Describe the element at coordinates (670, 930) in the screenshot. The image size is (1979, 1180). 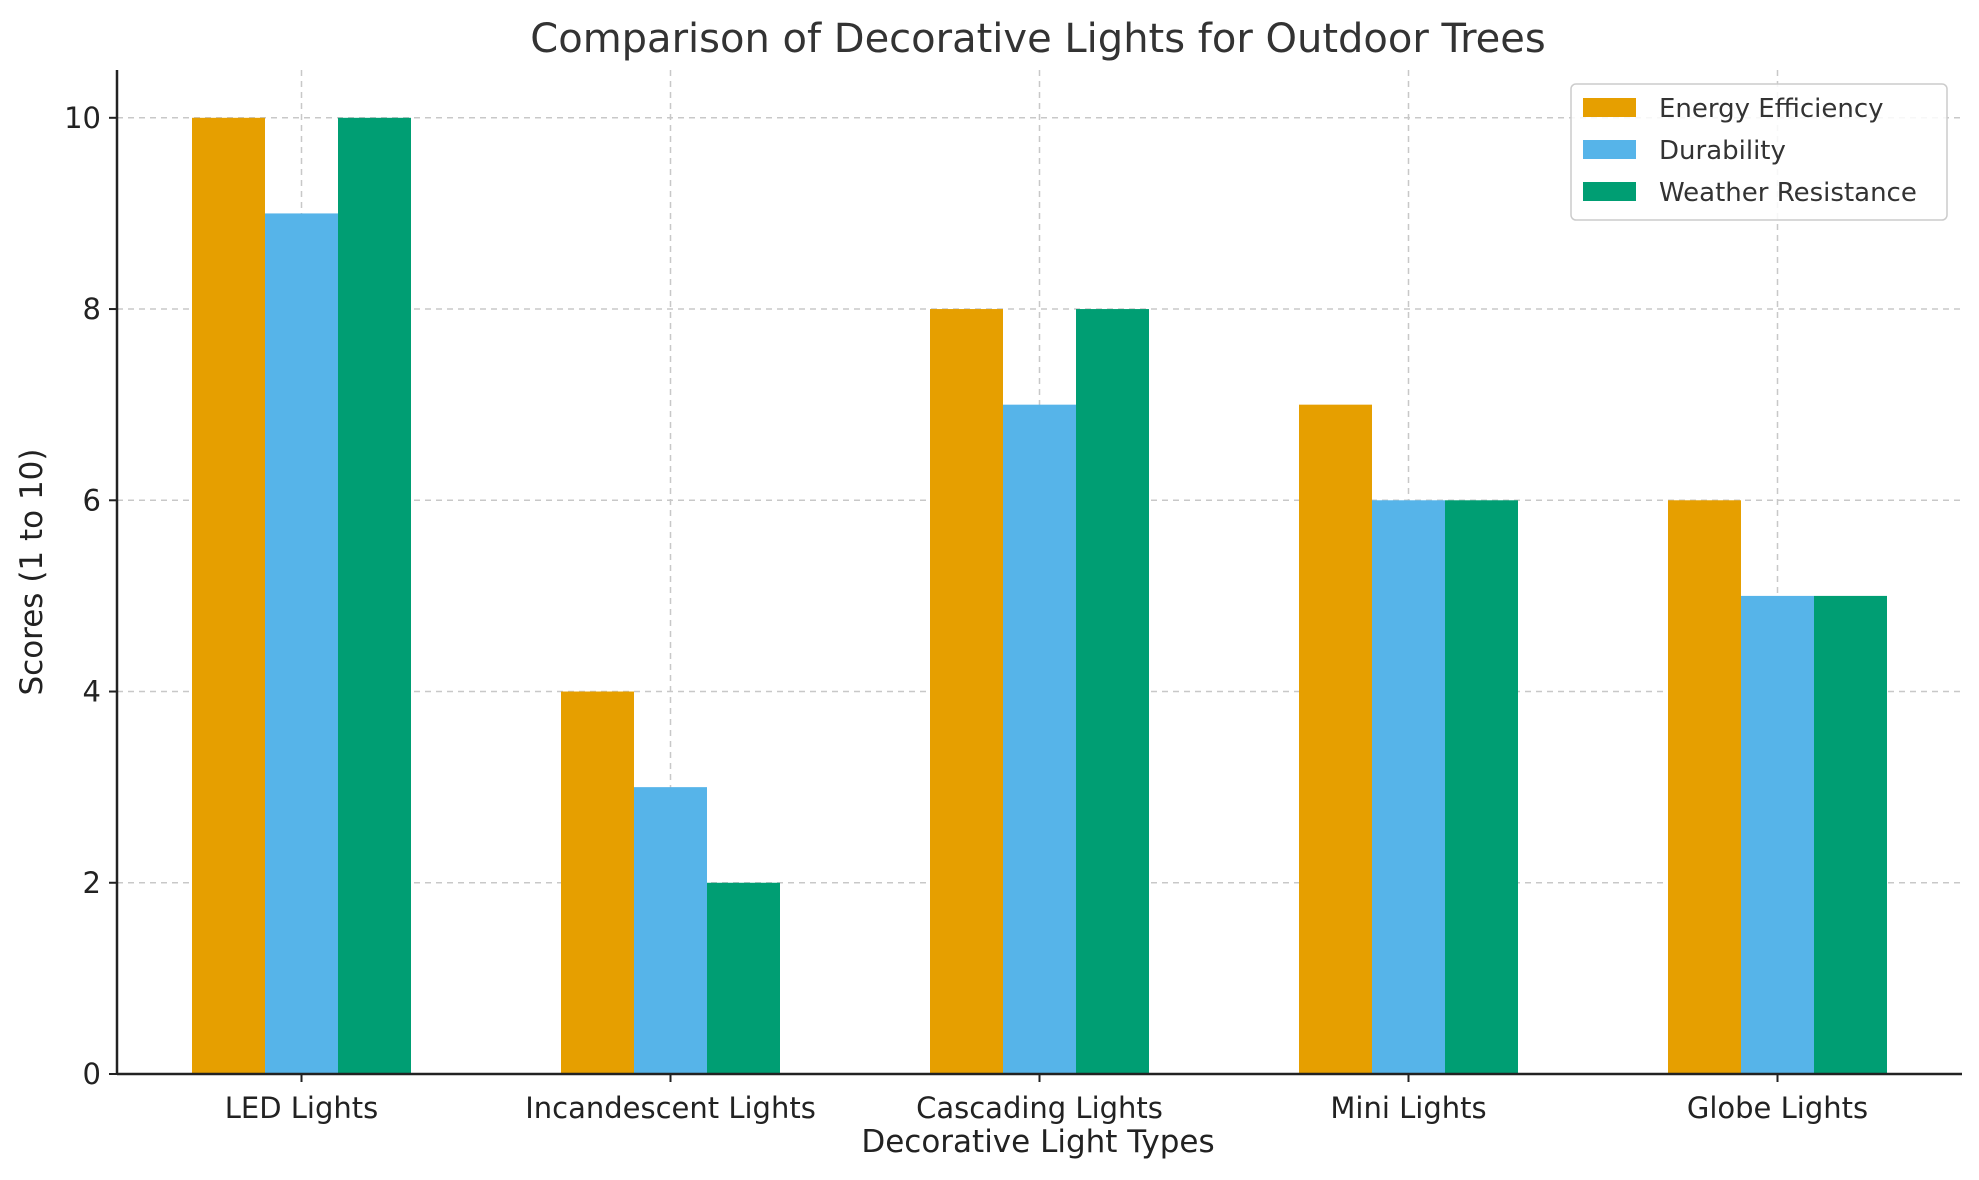
I see `bar-durability-incandescent-lights` at that location.